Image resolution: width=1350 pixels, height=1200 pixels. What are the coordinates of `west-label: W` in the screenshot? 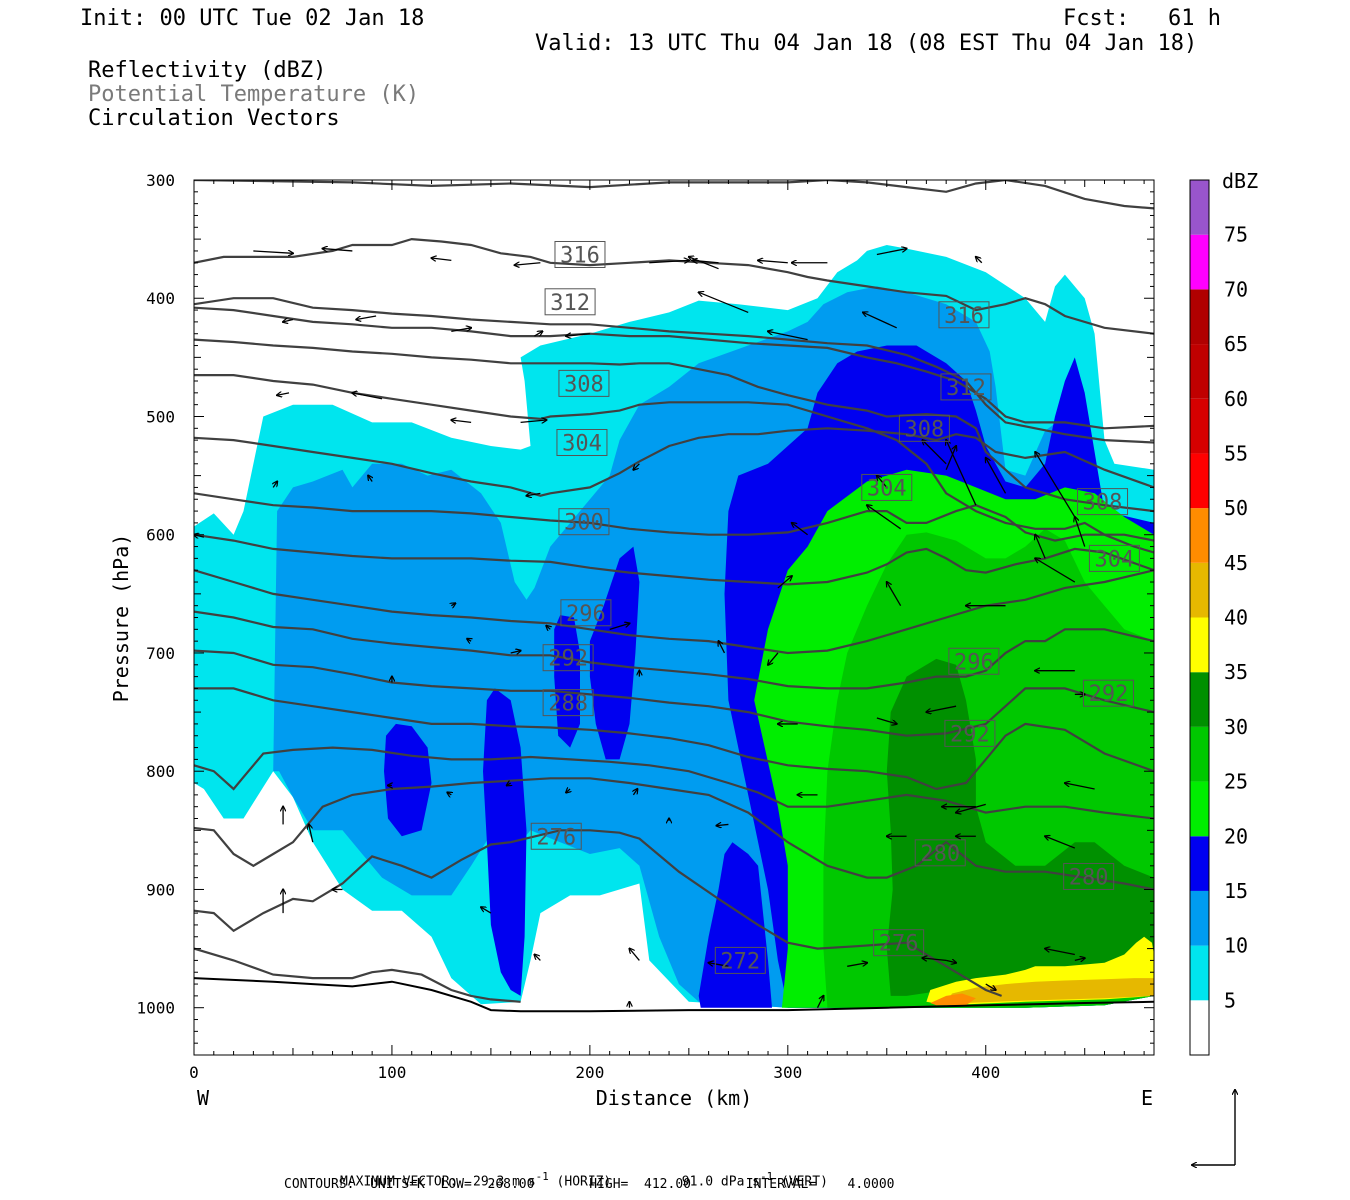 It's located at (203, 1098).